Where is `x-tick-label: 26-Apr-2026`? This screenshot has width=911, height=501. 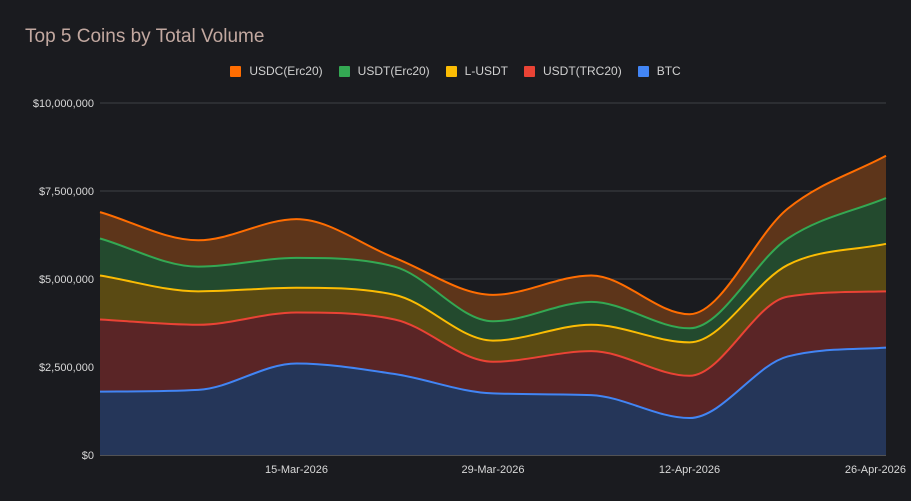
x-tick-label: 26-Apr-2026 is located at coordinates (875, 470).